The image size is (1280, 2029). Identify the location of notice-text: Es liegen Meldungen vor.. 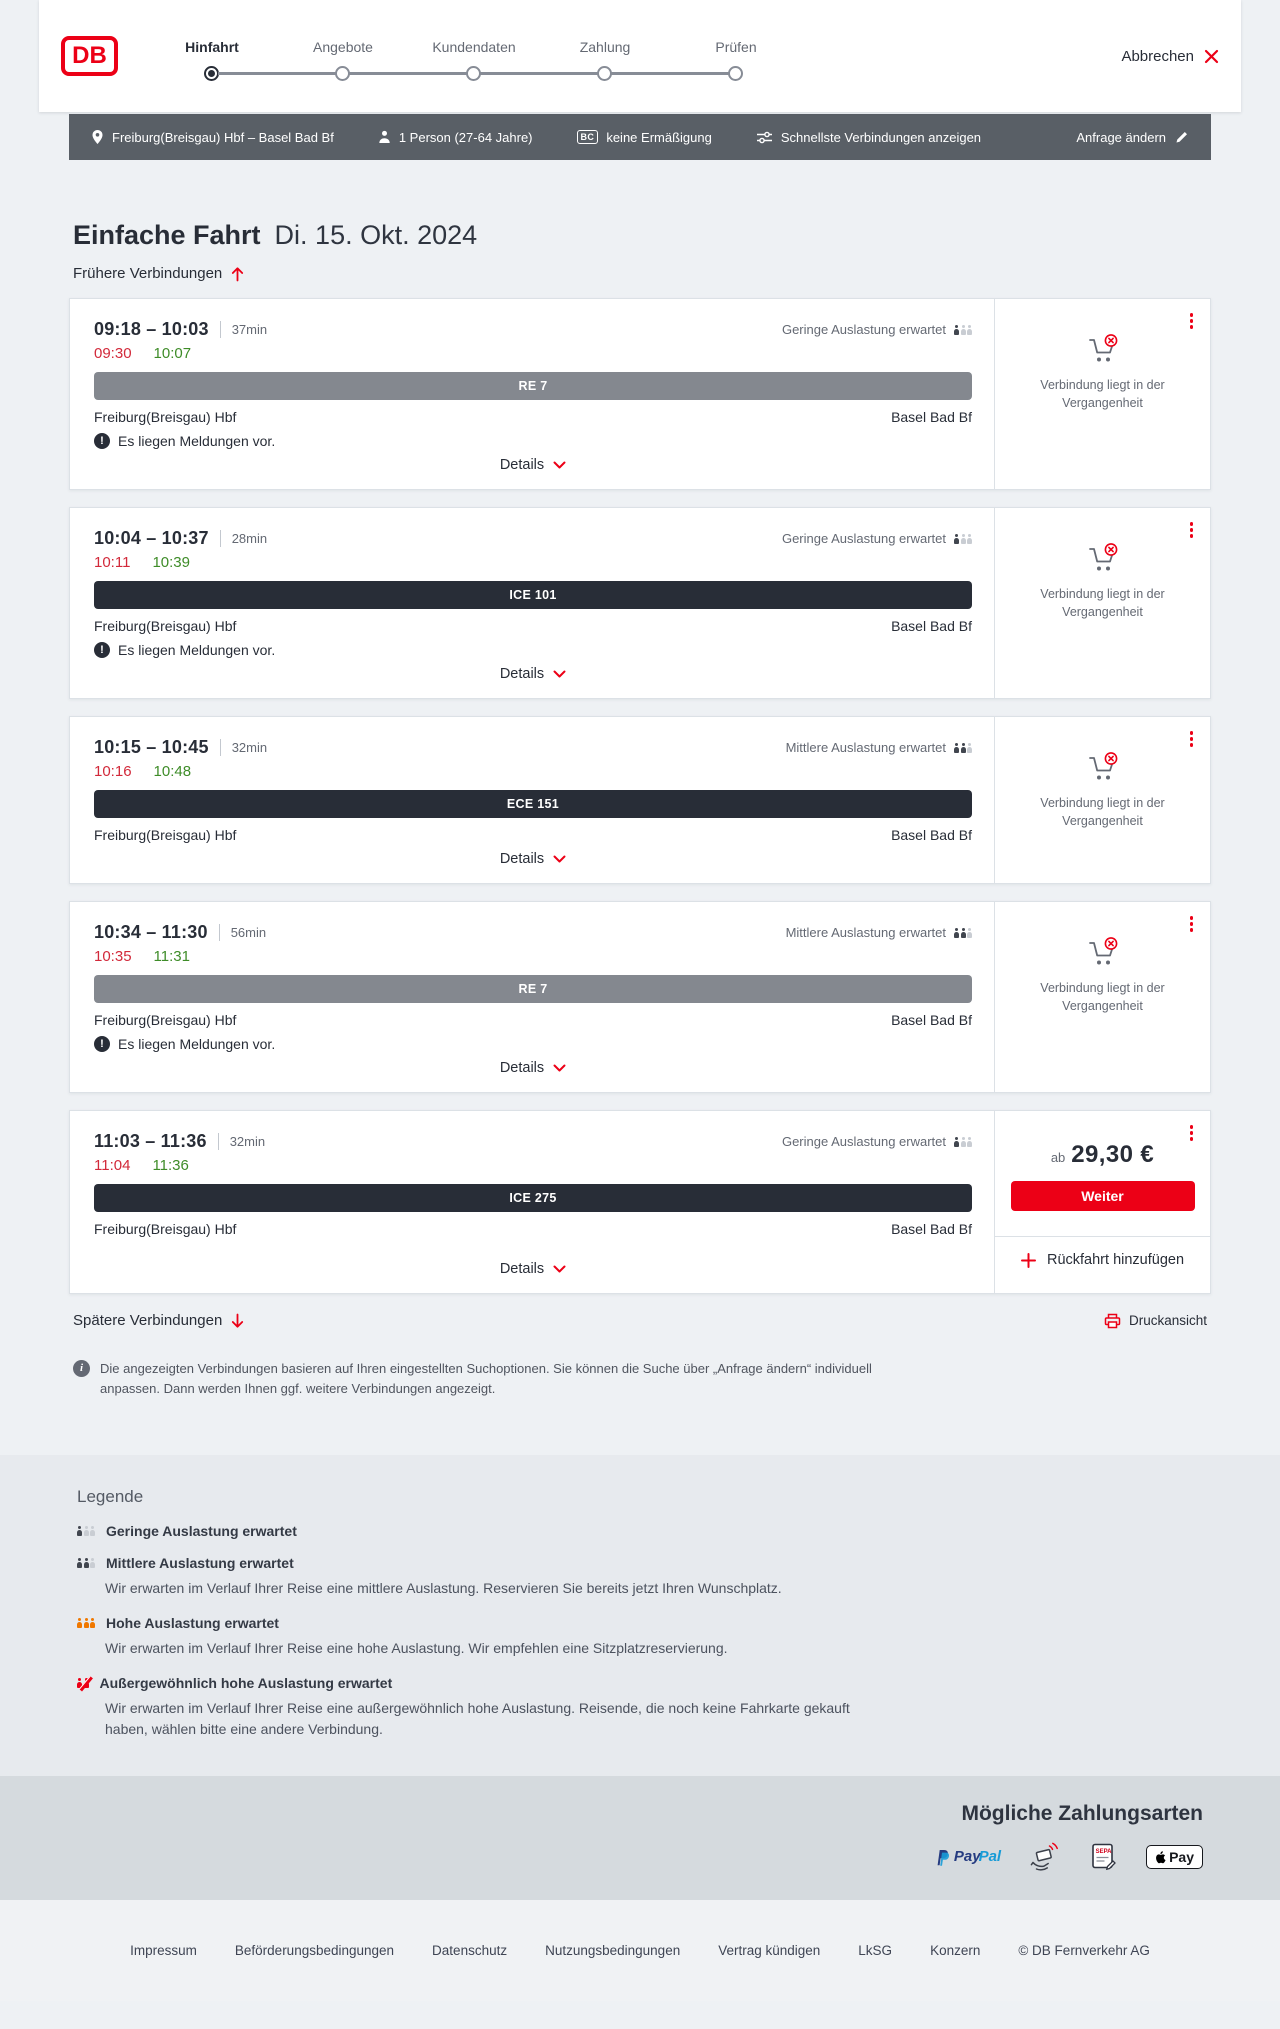
(197, 1044).